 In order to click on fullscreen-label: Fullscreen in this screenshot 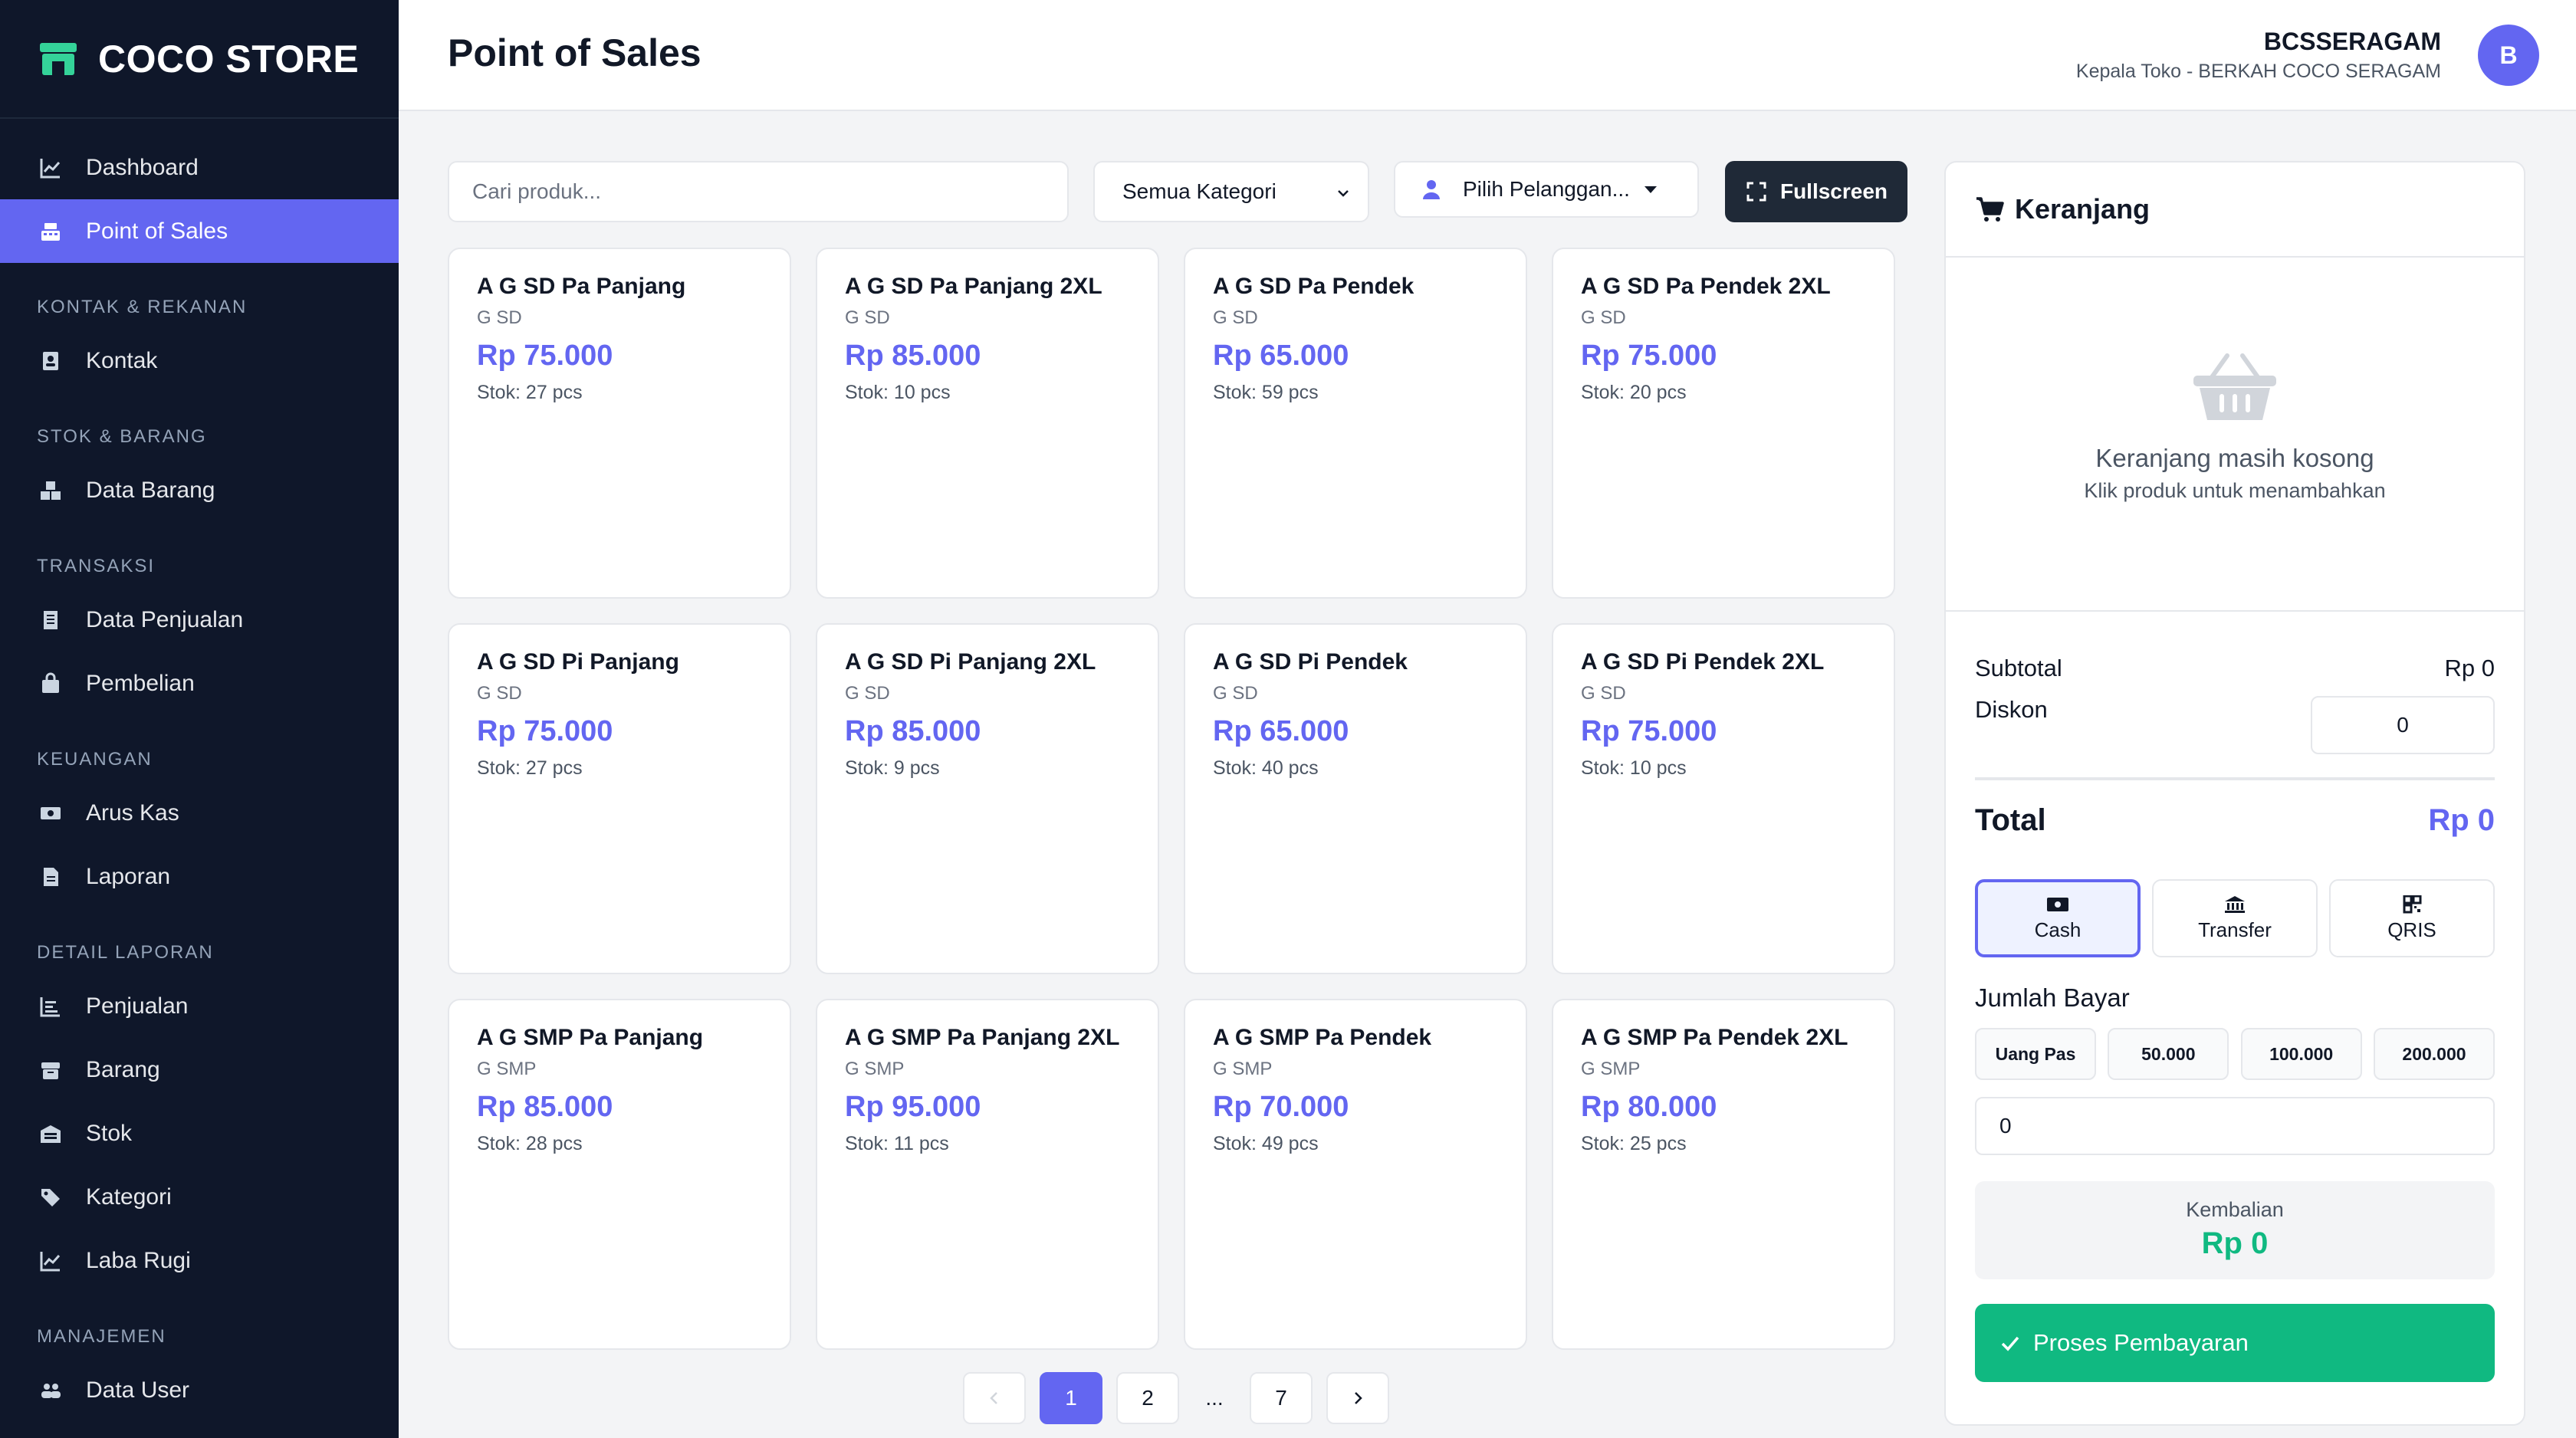, I will do `click(1834, 191)`.